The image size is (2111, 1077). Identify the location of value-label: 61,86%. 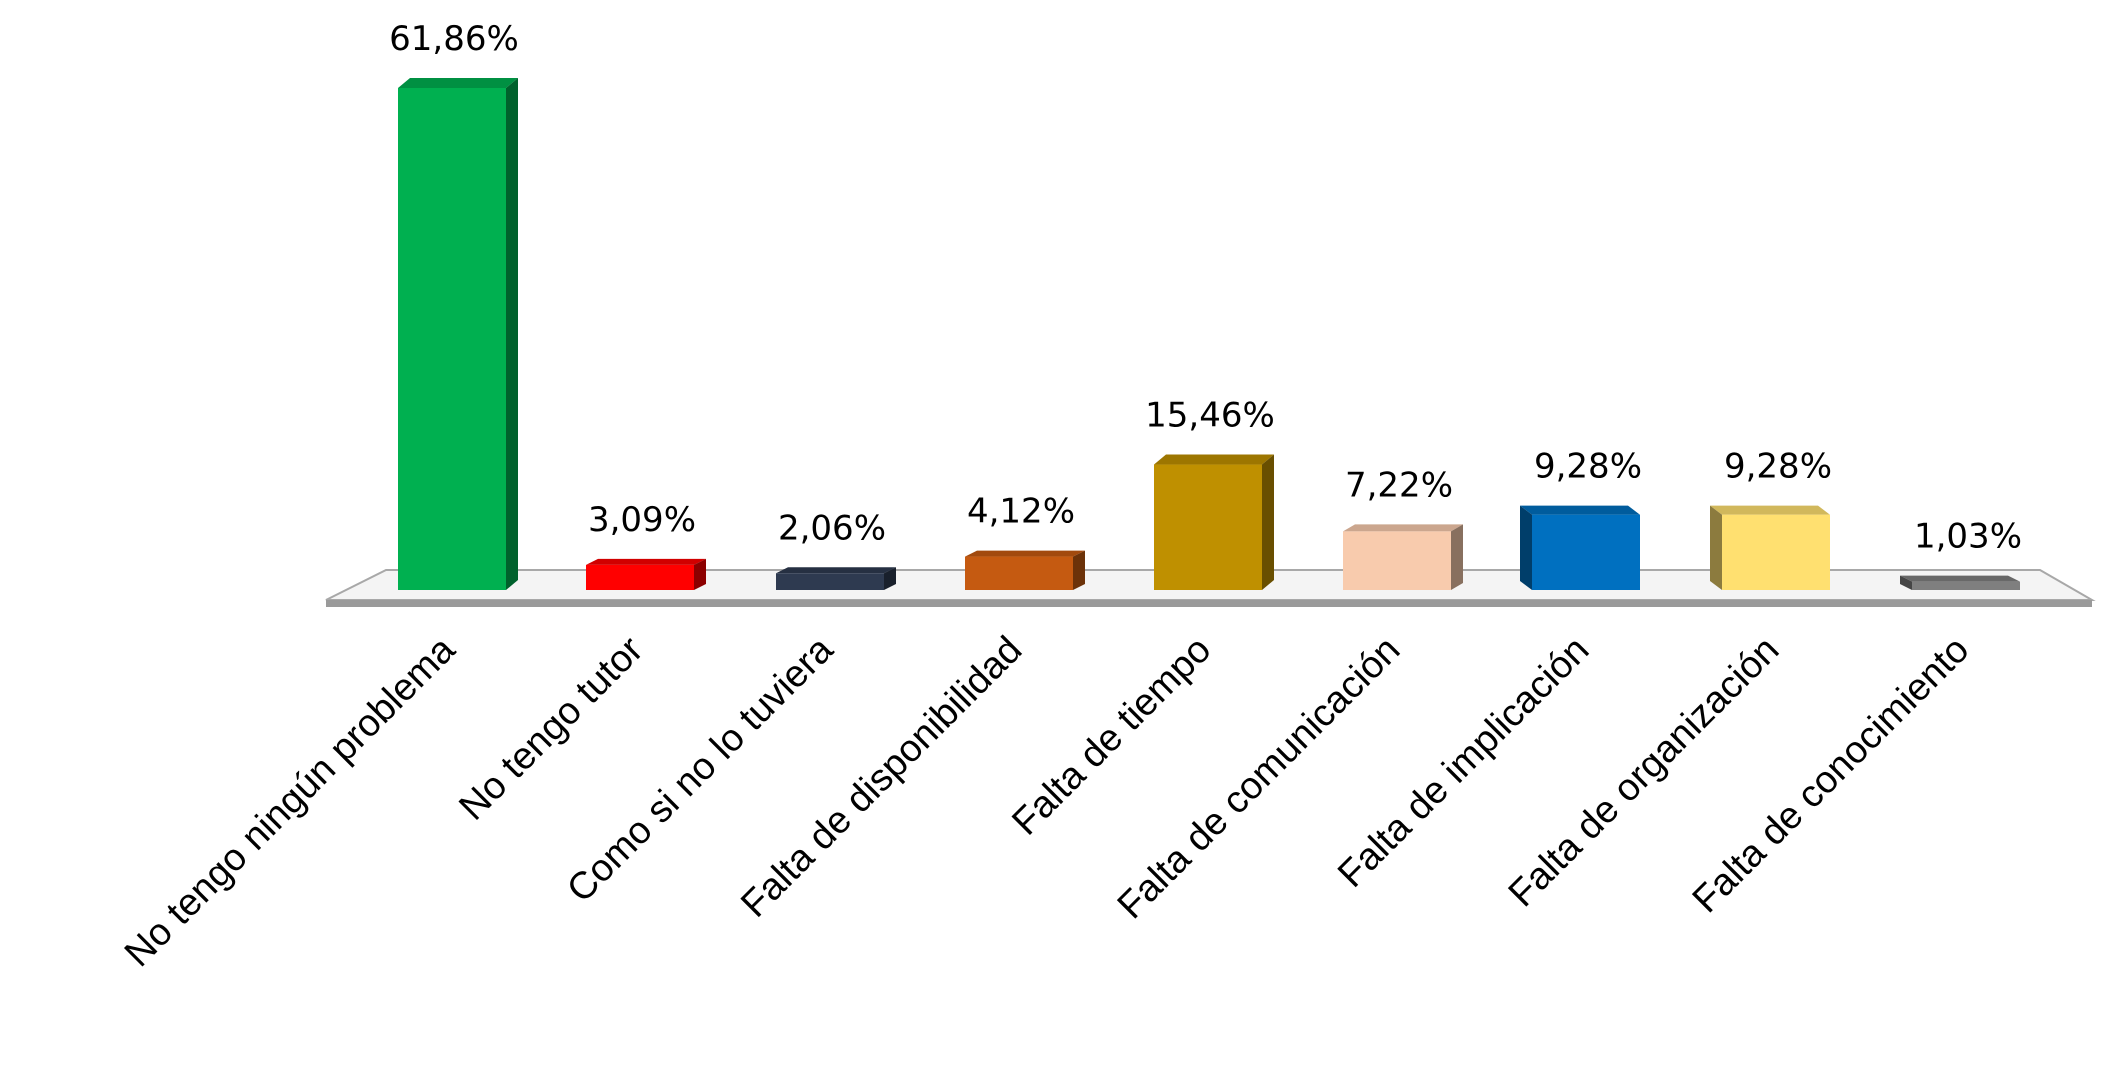
(454, 39).